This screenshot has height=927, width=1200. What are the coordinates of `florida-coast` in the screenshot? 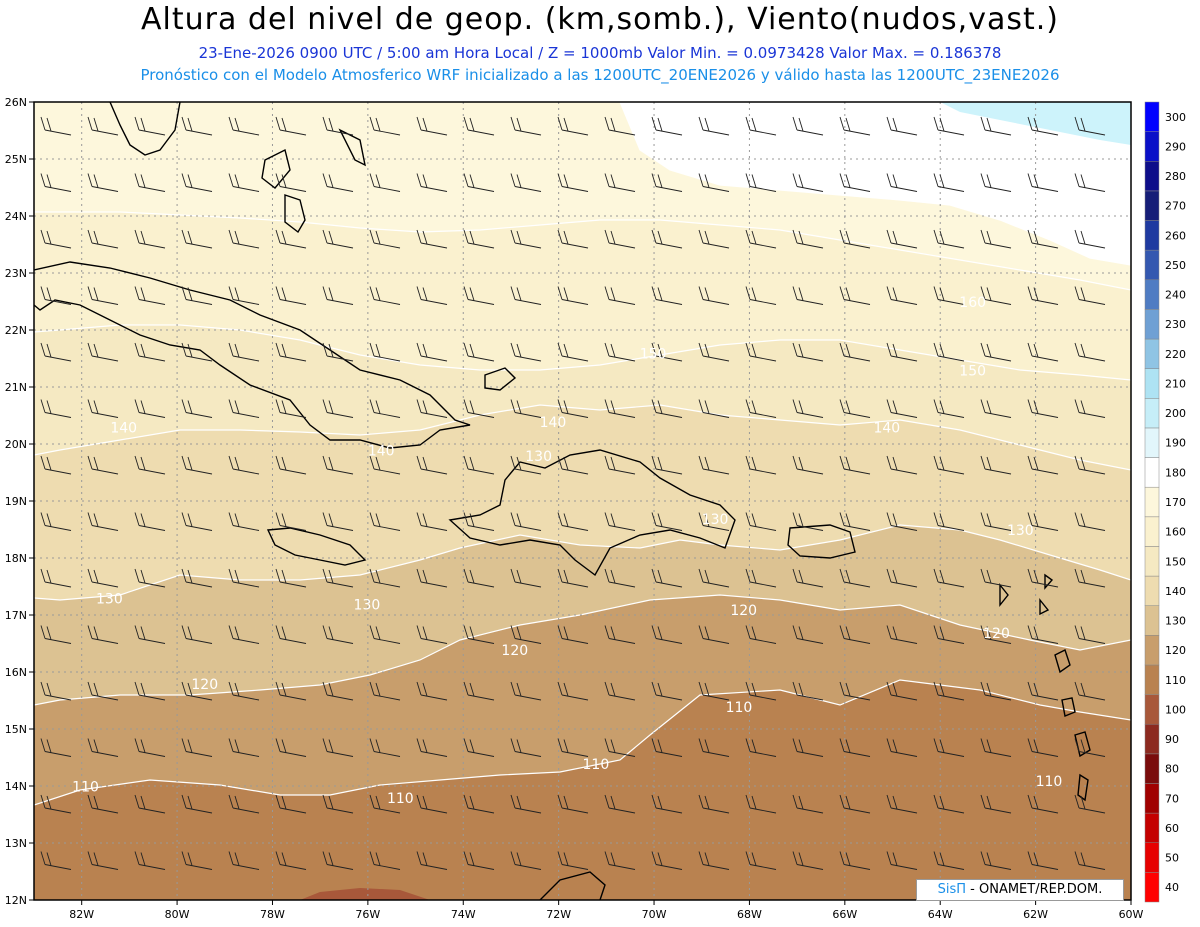 It's located at (145, 129).